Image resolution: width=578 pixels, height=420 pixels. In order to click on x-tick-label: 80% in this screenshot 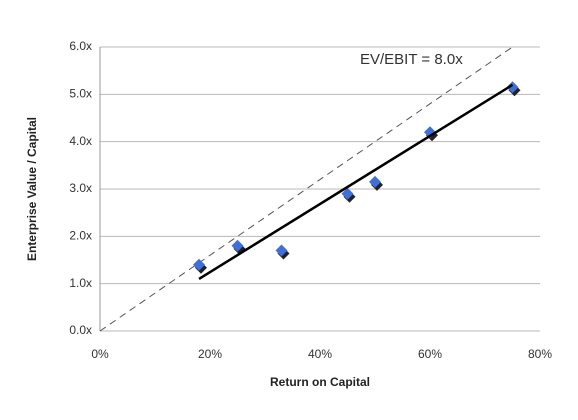, I will do `click(540, 354)`.